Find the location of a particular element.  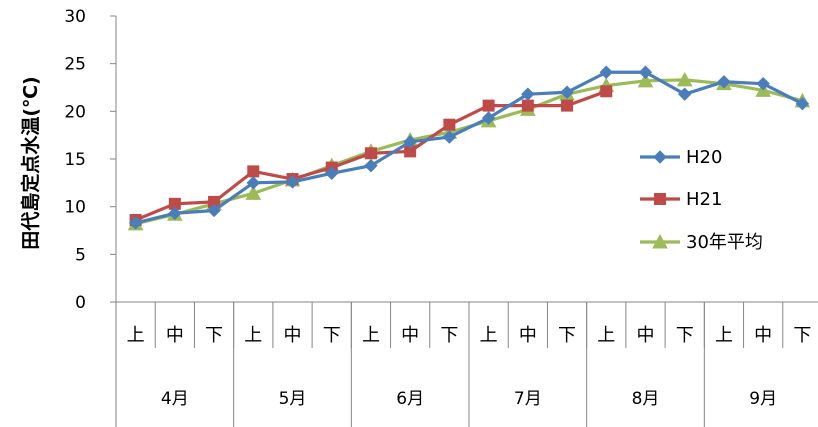

month-label: 5月 is located at coordinates (293, 399).